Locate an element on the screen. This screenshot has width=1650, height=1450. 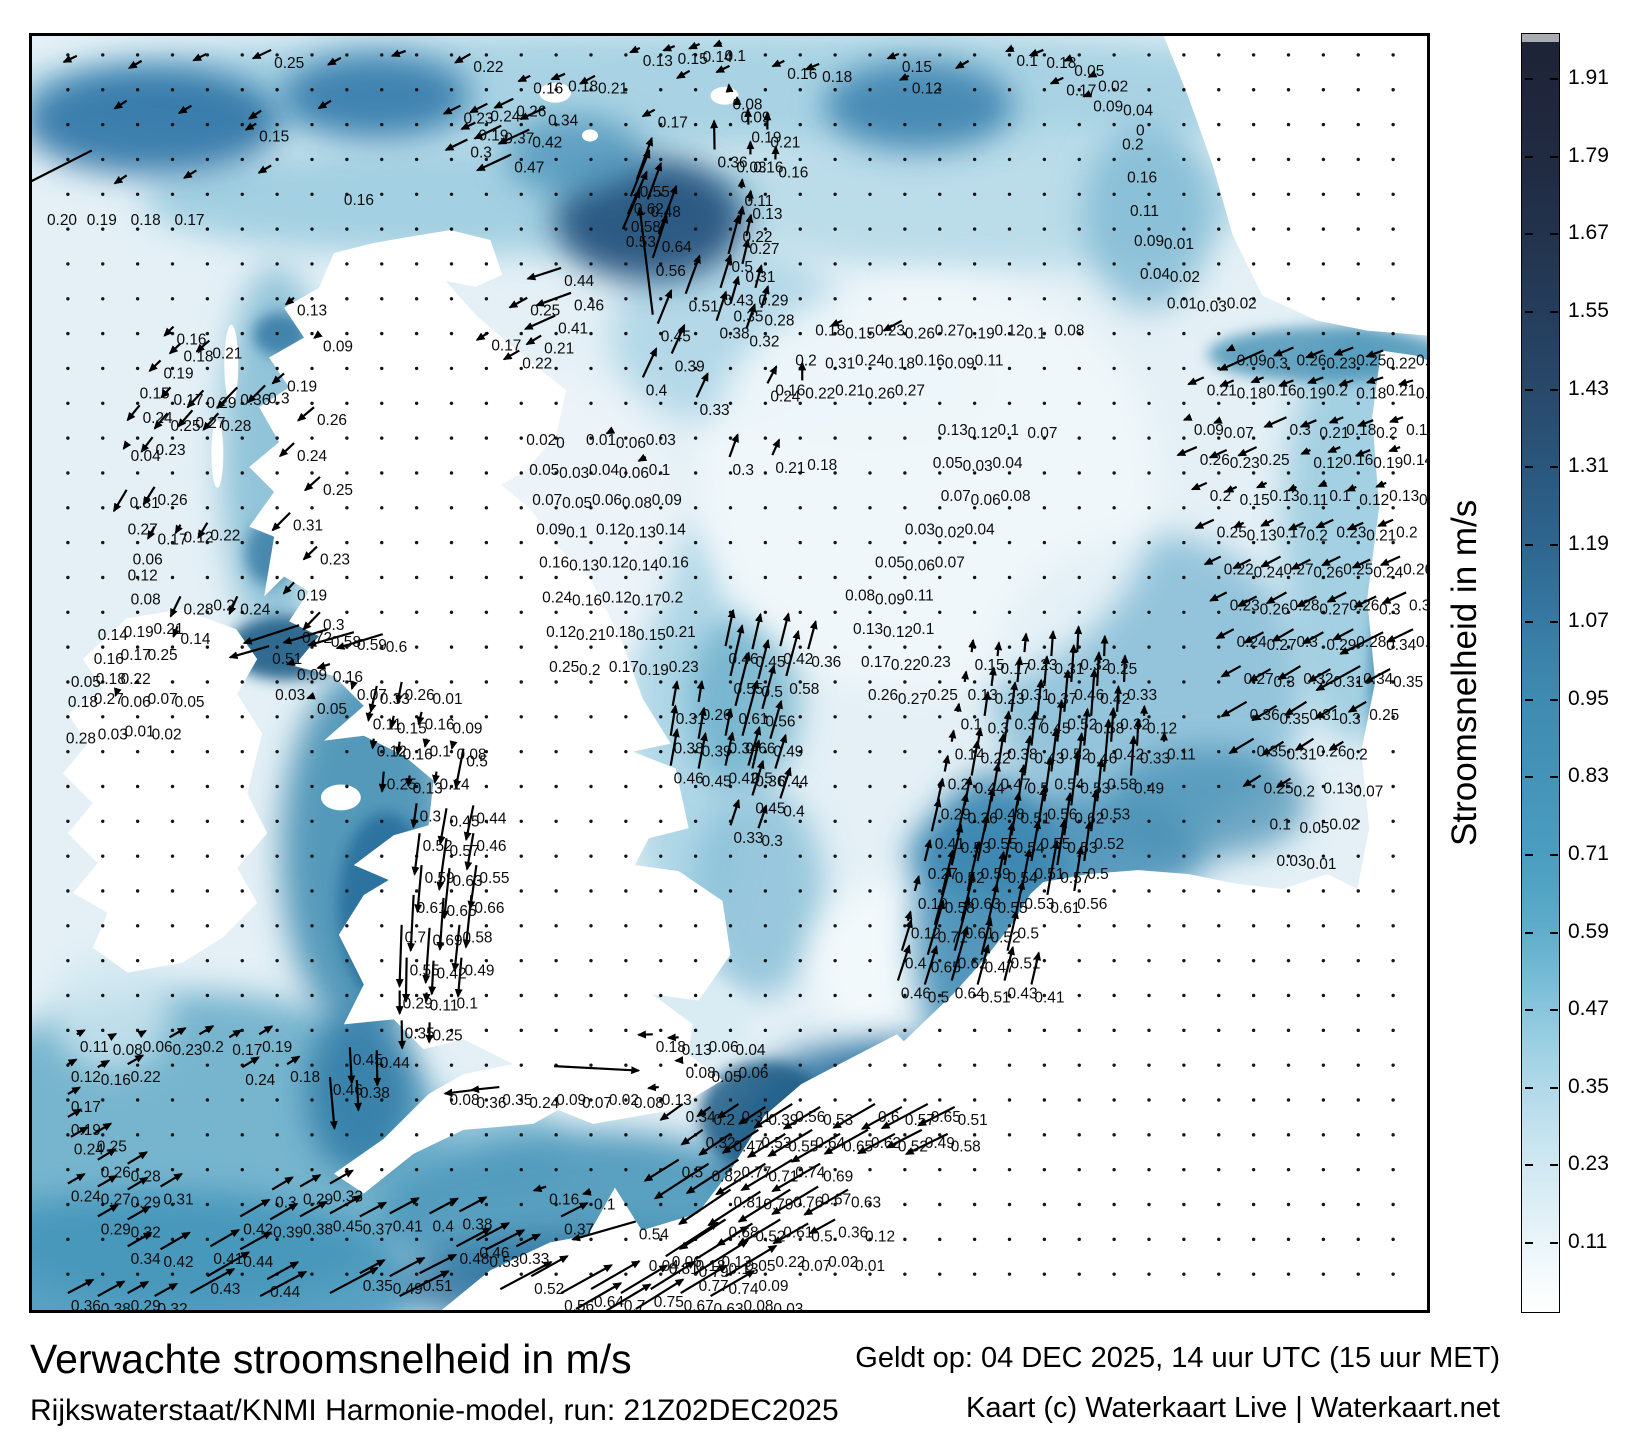
svg-text: 0.46 is located at coordinates (744, 659).